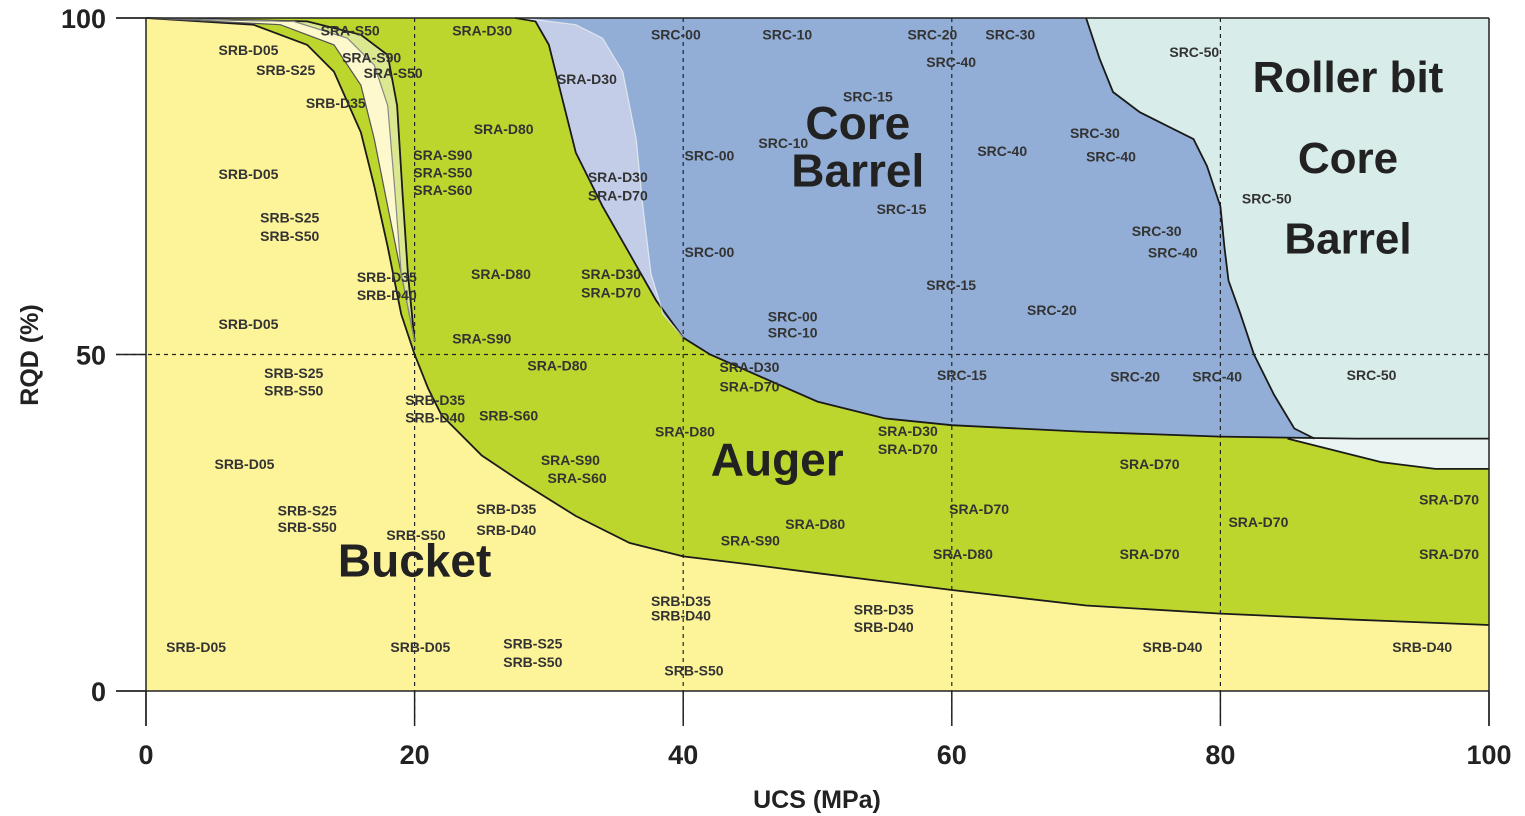 The image size is (1525, 816). I want to click on y-tick-label-50: 50, so click(91, 356).